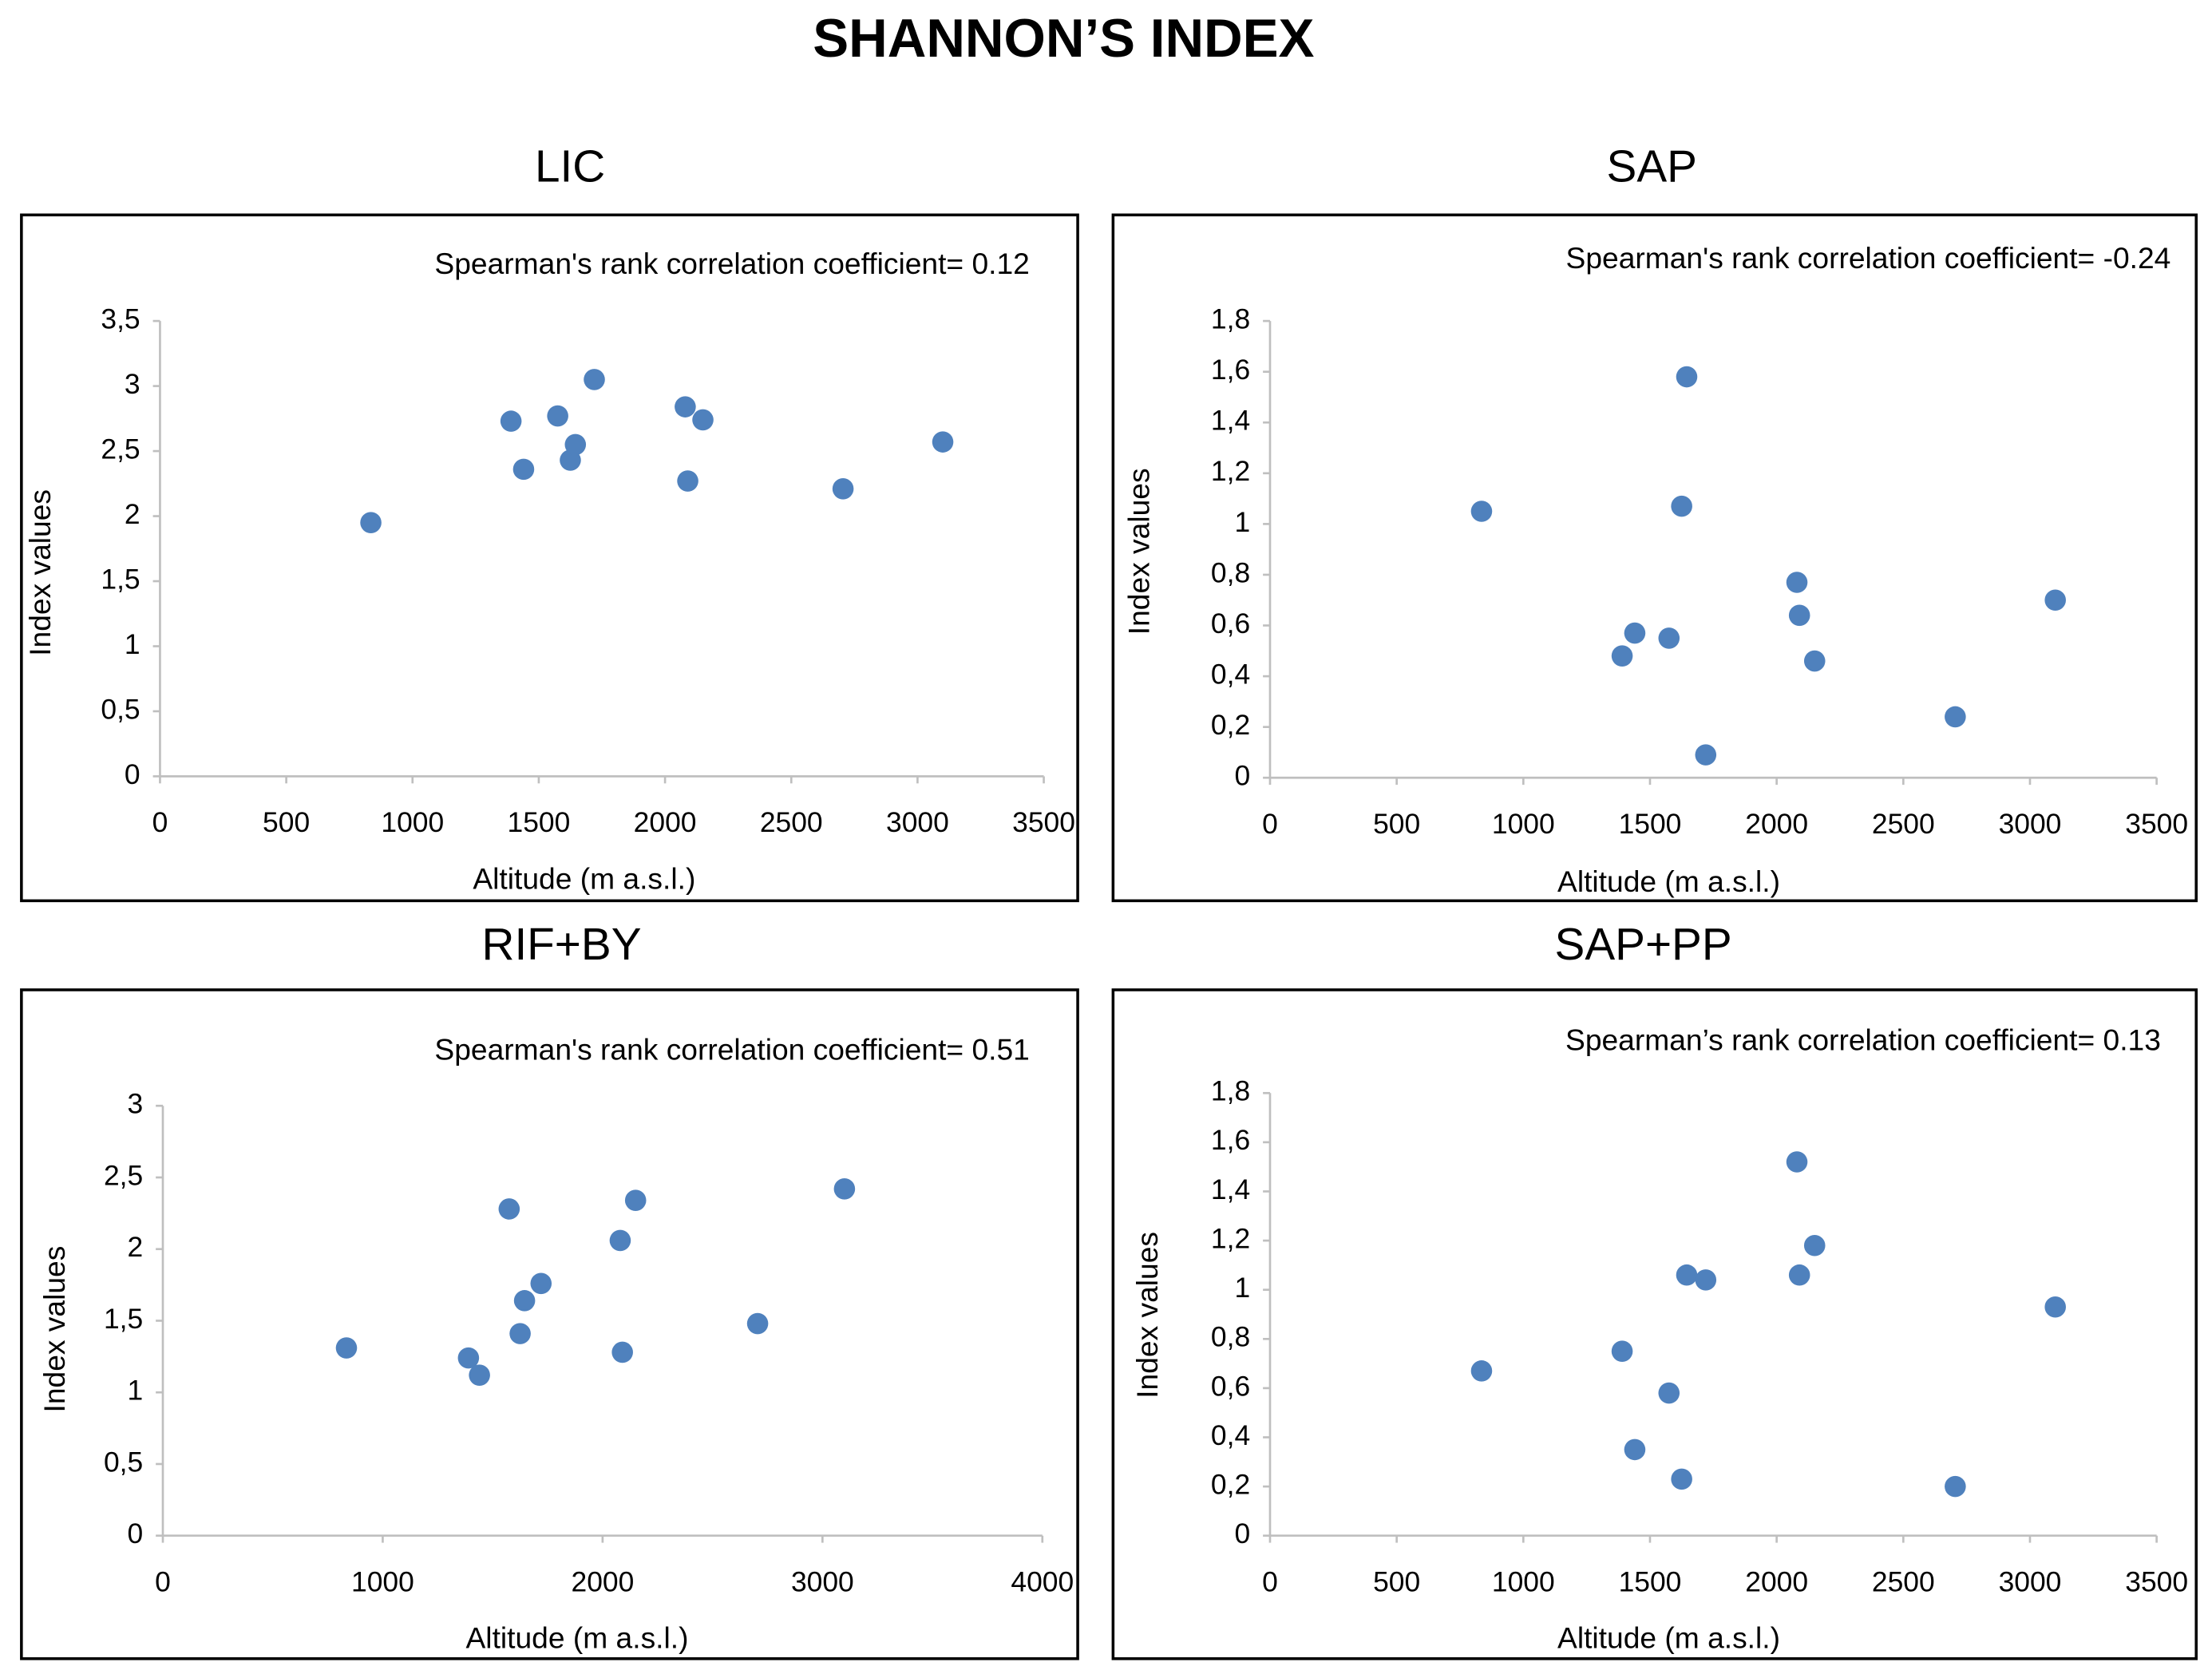 The image size is (2212, 1670). What do you see at coordinates (123, 1175) in the screenshot?
I see `y-tick-label: 2,5` at bounding box center [123, 1175].